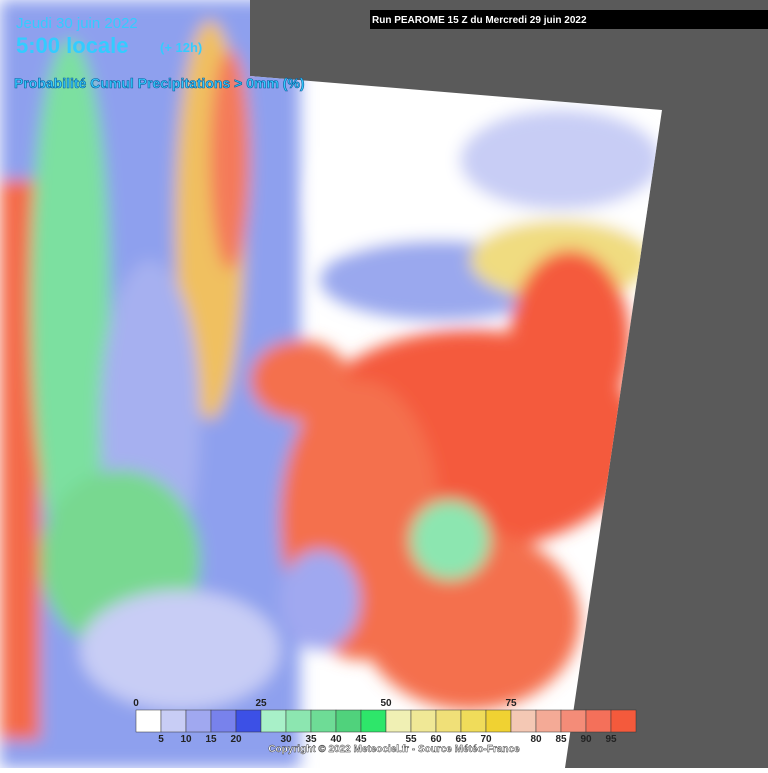 Image resolution: width=768 pixels, height=773 pixels. Describe the element at coordinates (211, 739) in the screenshot. I see `legend-bottom-label: 15` at that location.